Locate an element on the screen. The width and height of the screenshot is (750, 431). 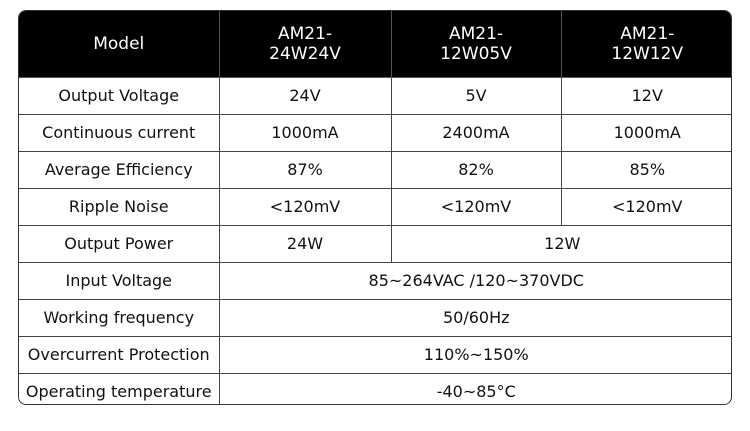
table-row: Ripple Noise <120mV <120mV <120mV is located at coordinates (375, 207).